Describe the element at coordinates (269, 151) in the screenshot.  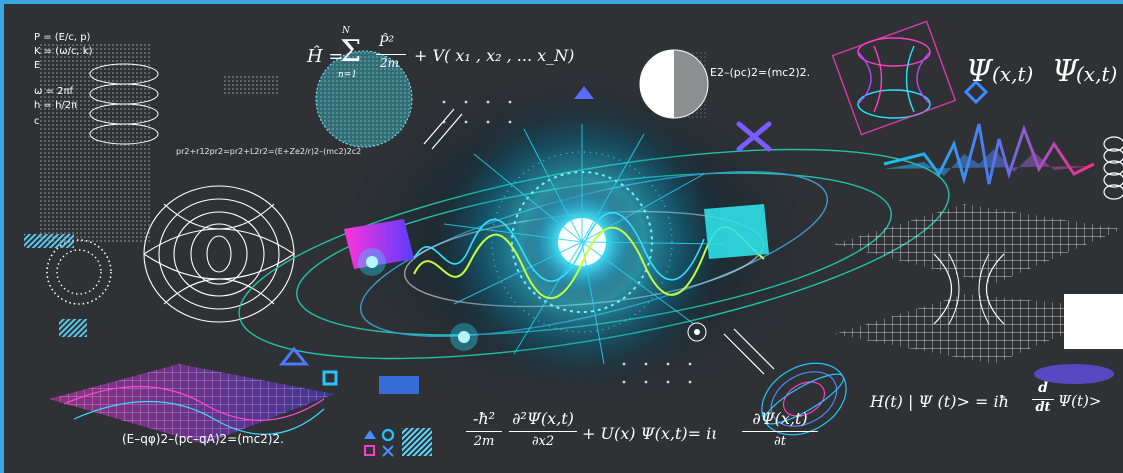
I see `radial-equation: pr2+r12pr2=pr2+L2r2=(E+Ze2/r)2–(mc2)2c2` at that location.